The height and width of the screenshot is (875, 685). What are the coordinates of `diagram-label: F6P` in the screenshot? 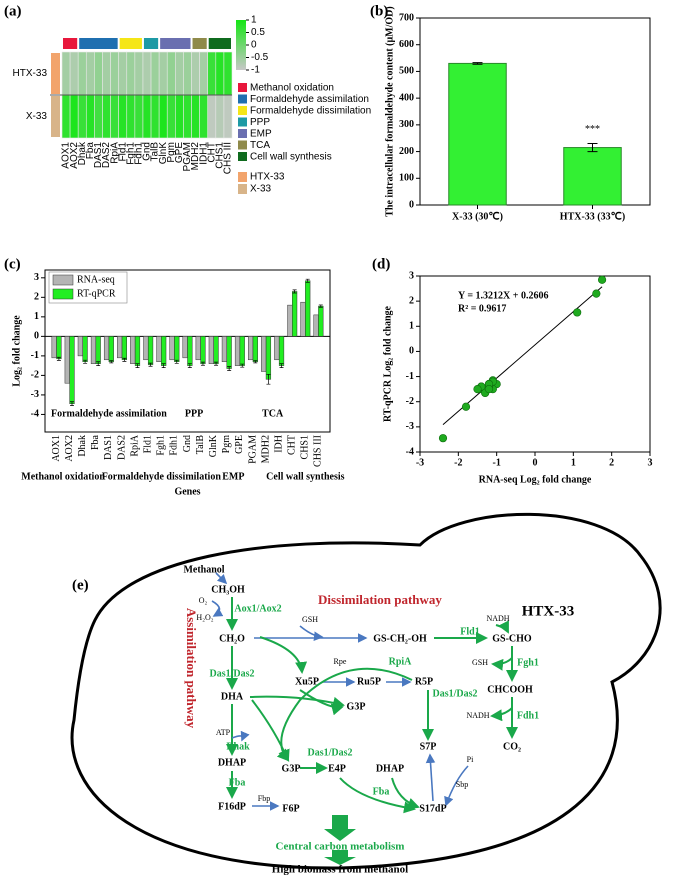 It's located at (290, 808).